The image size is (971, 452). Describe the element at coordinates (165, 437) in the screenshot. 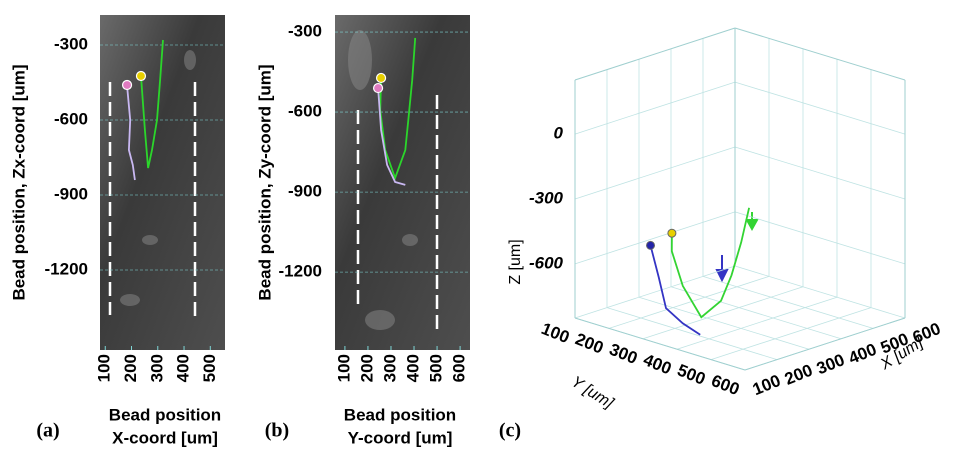

I see `x-axis-label: X-coord [um]` at that location.